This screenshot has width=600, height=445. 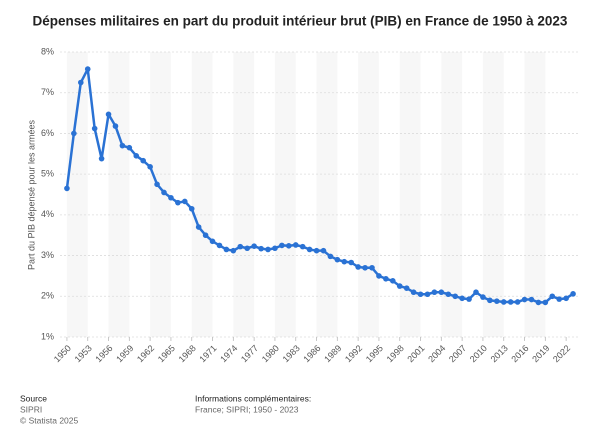 I want to click on y-tick-label: 7%, so click(x=47, y=92).